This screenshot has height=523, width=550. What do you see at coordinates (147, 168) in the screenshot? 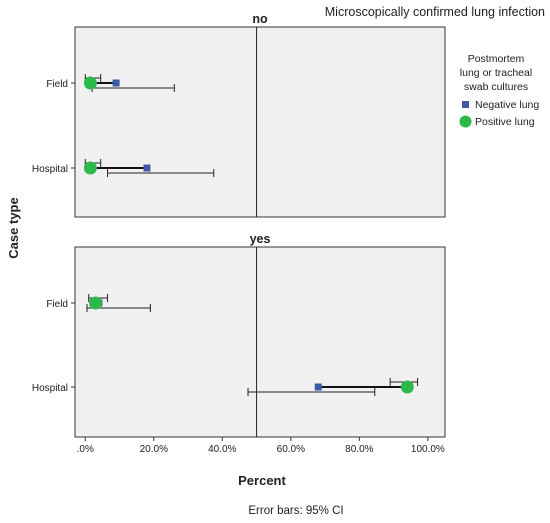
I see `point-negative-lung-hospital-panel-no` at bounding box center [147, 168].